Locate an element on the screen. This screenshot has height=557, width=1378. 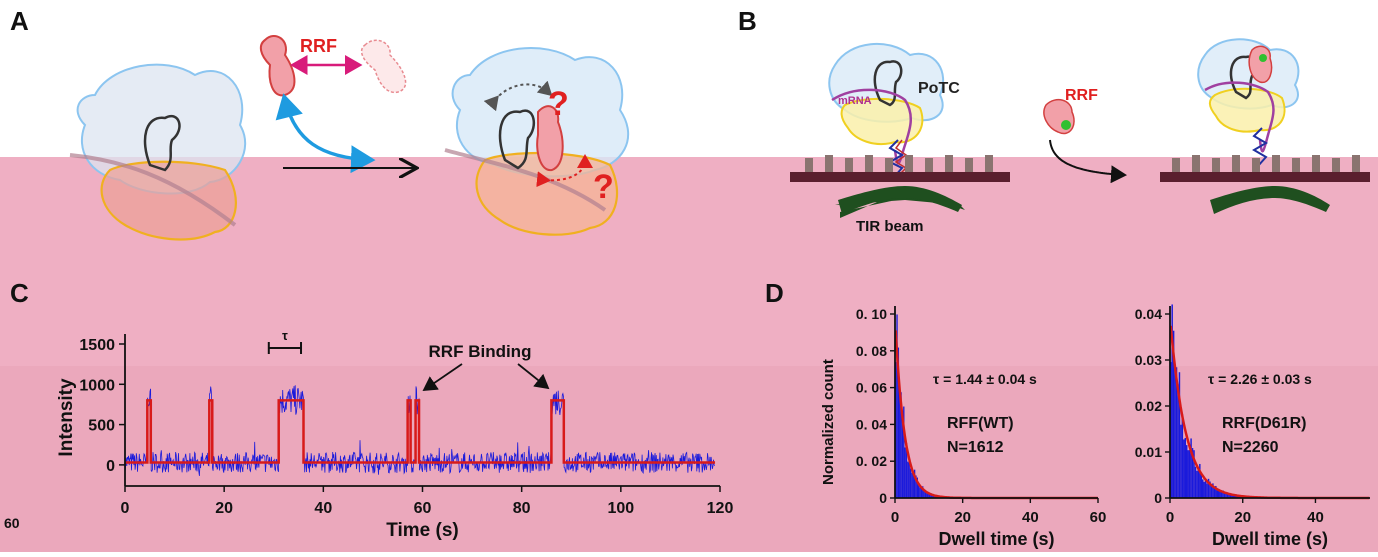
streptavidin-row-right is located at coordinates (1266, 163).